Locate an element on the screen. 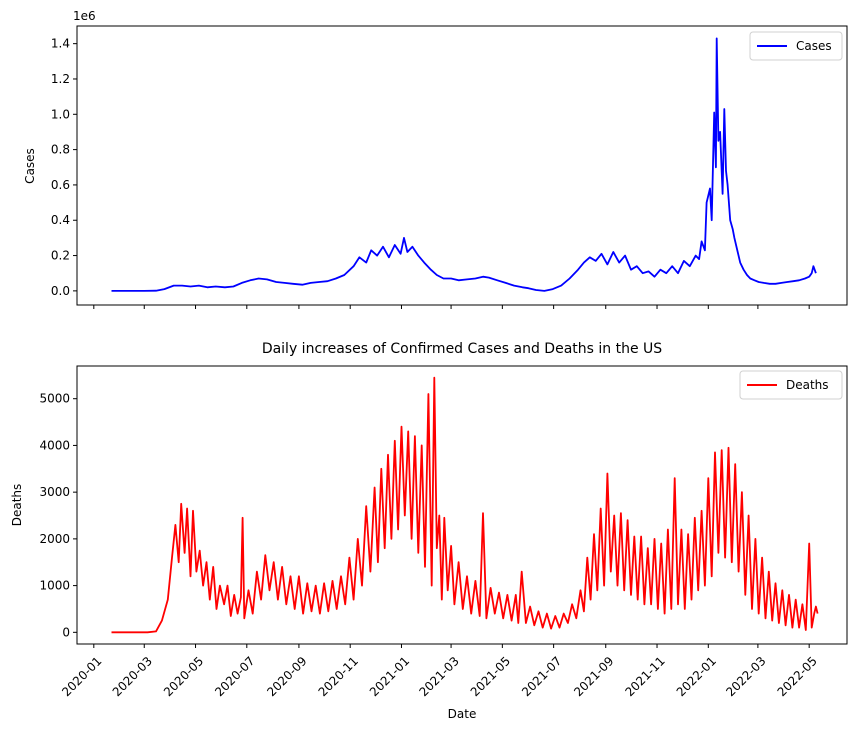  deaths-x-axis-label: Date is located at coordinates (462, 714).